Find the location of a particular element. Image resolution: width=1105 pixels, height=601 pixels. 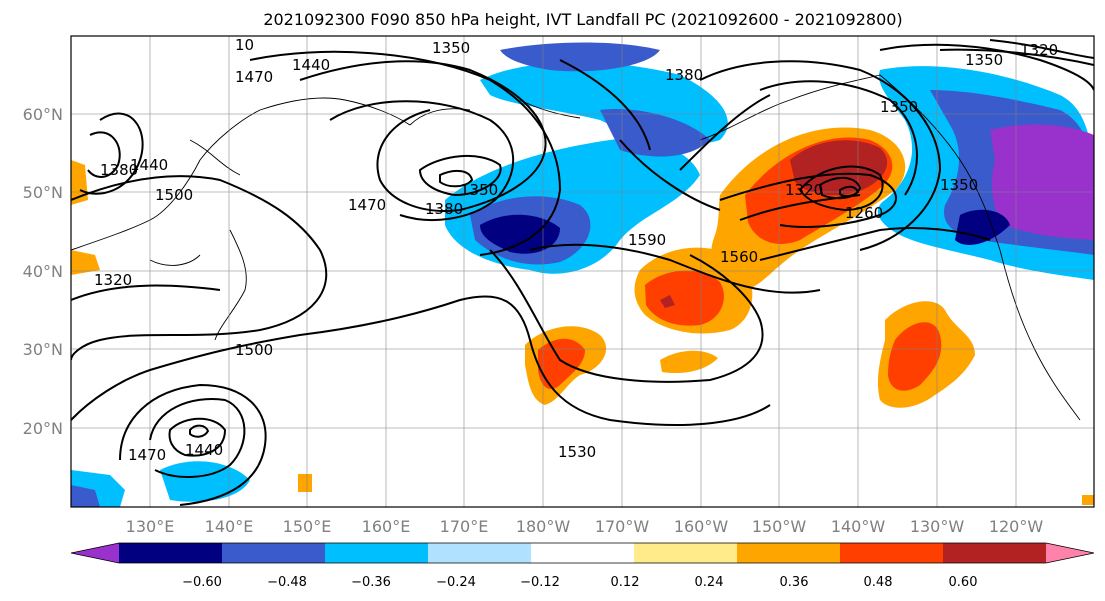

lon-label: 160°E is located at coordinates (386, 526).